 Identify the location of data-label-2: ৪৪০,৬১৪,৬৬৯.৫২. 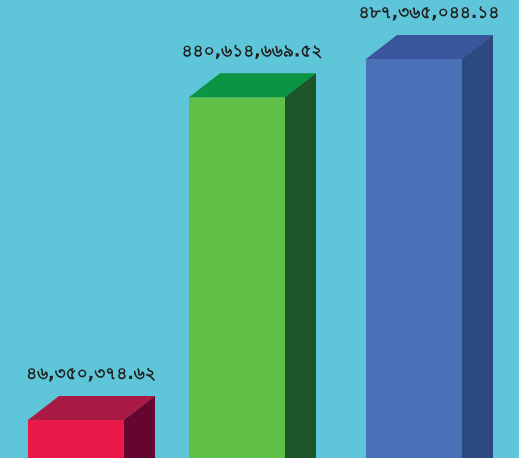
(252, 51).